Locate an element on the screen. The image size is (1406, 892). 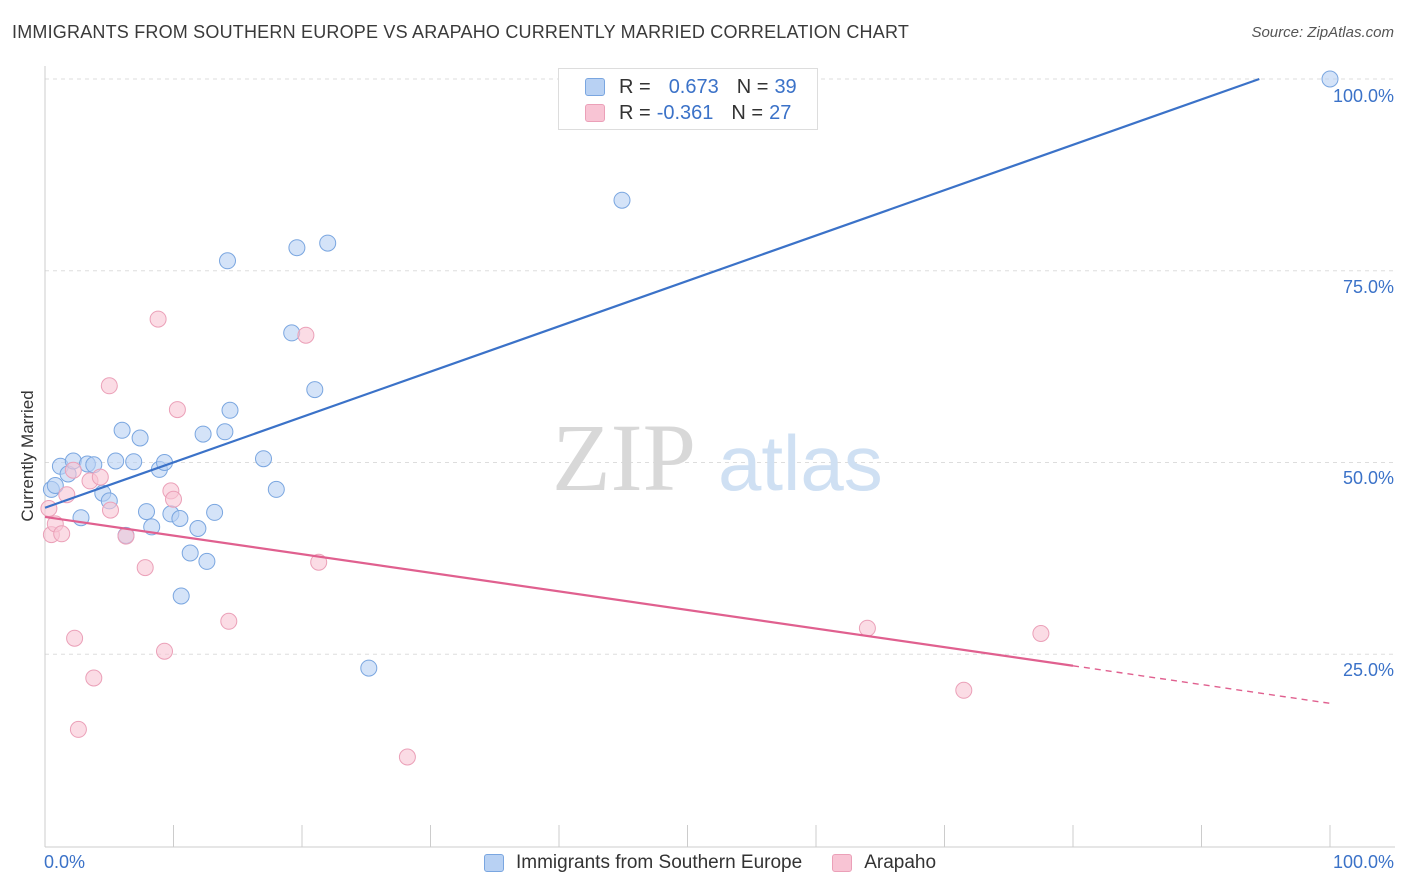
watermark-zip: ZIP is located at coordinates (624, 457).